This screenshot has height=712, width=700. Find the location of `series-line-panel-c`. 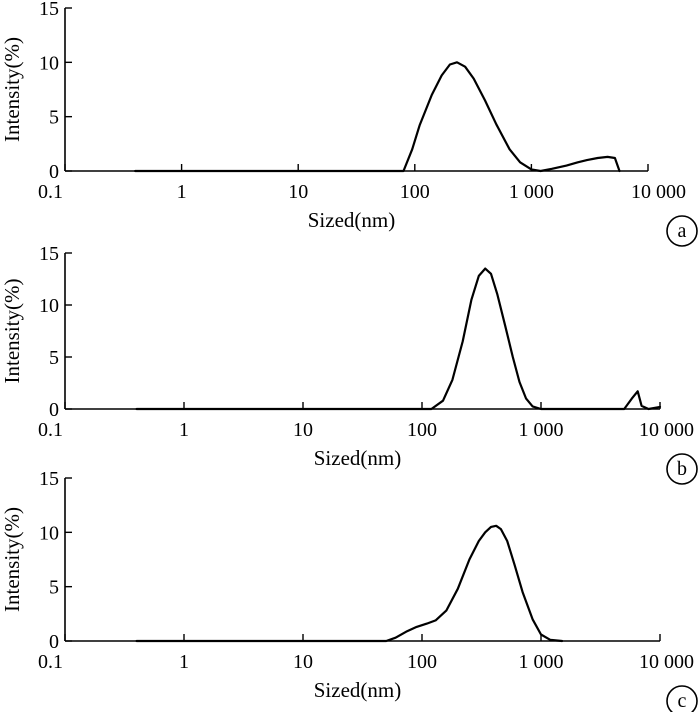

series-line-panel-c is located at coordinates (349, 583).